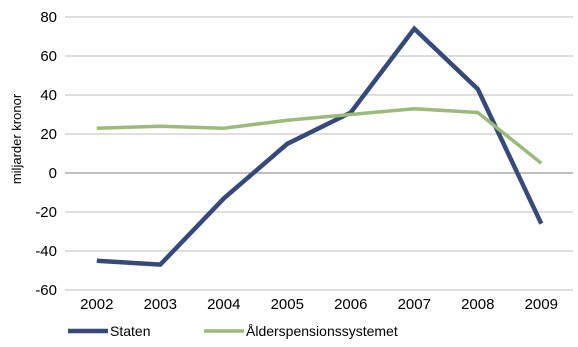 Image resolution: width=578 pixels, height=347 pixels. Describe the element at coordinates (287, 304) in the screenshot. I see `x-tick-label: 2005` at that location.